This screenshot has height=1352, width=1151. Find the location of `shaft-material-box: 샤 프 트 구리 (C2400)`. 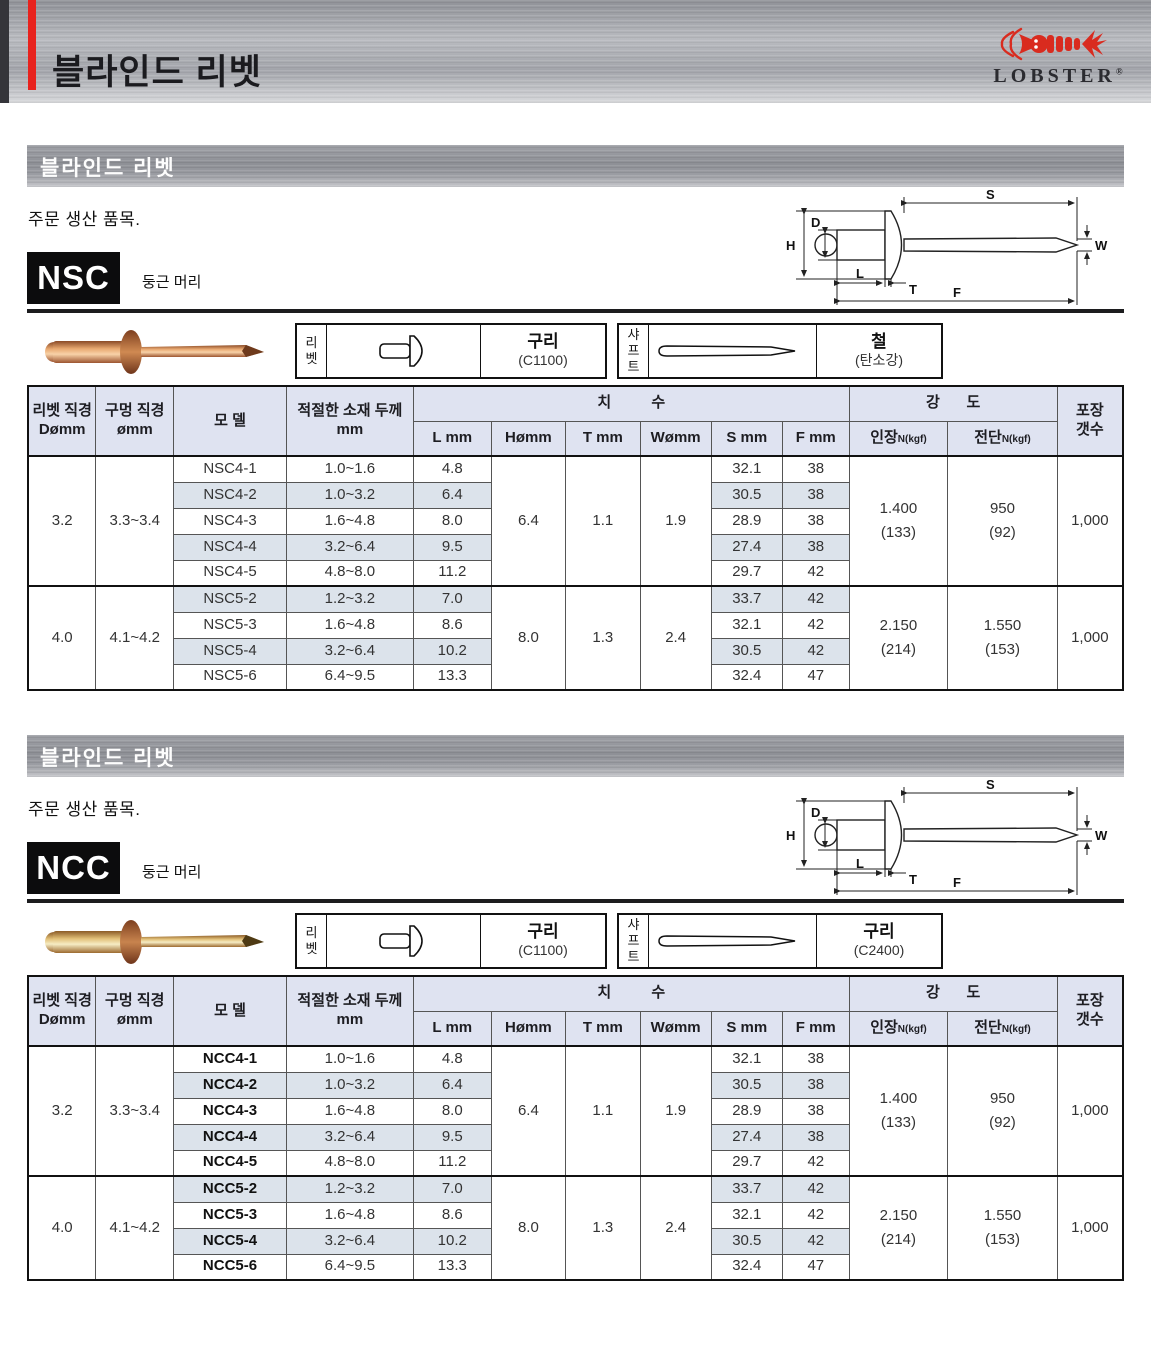

shaft-material-box: 샤 프 트 구리 (C2400) is located at coordinates (780, 941).